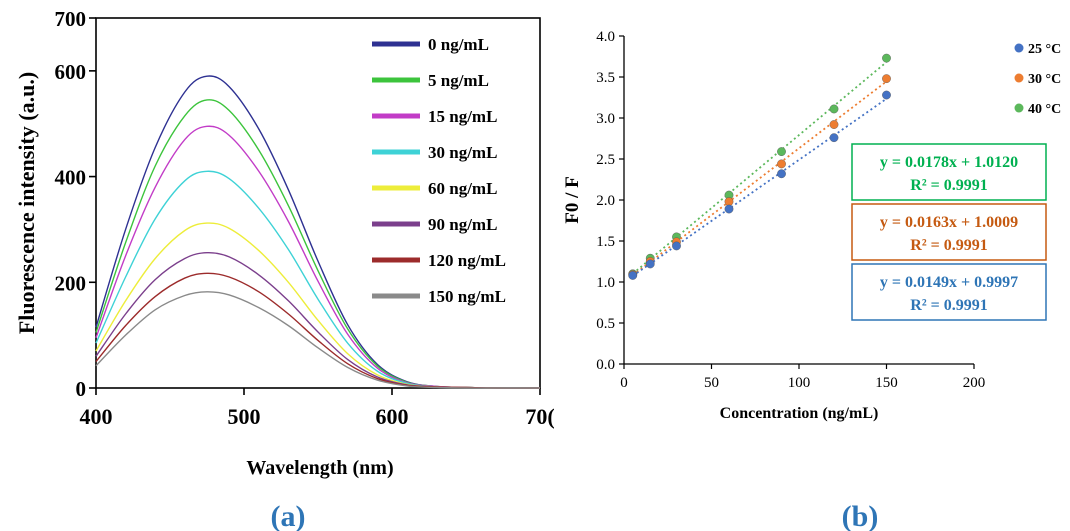  What do you see at coordinates (572, 200) in the screenshot?
I see `y-axis-label-b: F0 / F` at bounding box center [572, 200].